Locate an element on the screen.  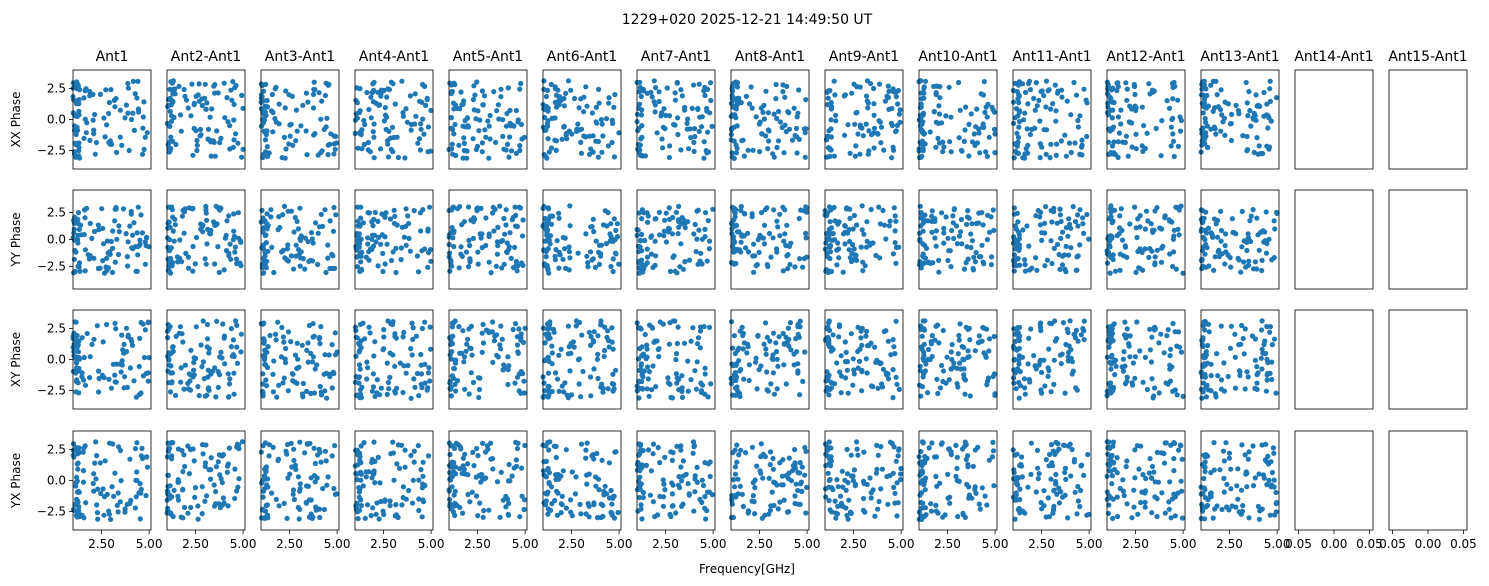
row-label: XY Phase is located at coordinates (16, 359).